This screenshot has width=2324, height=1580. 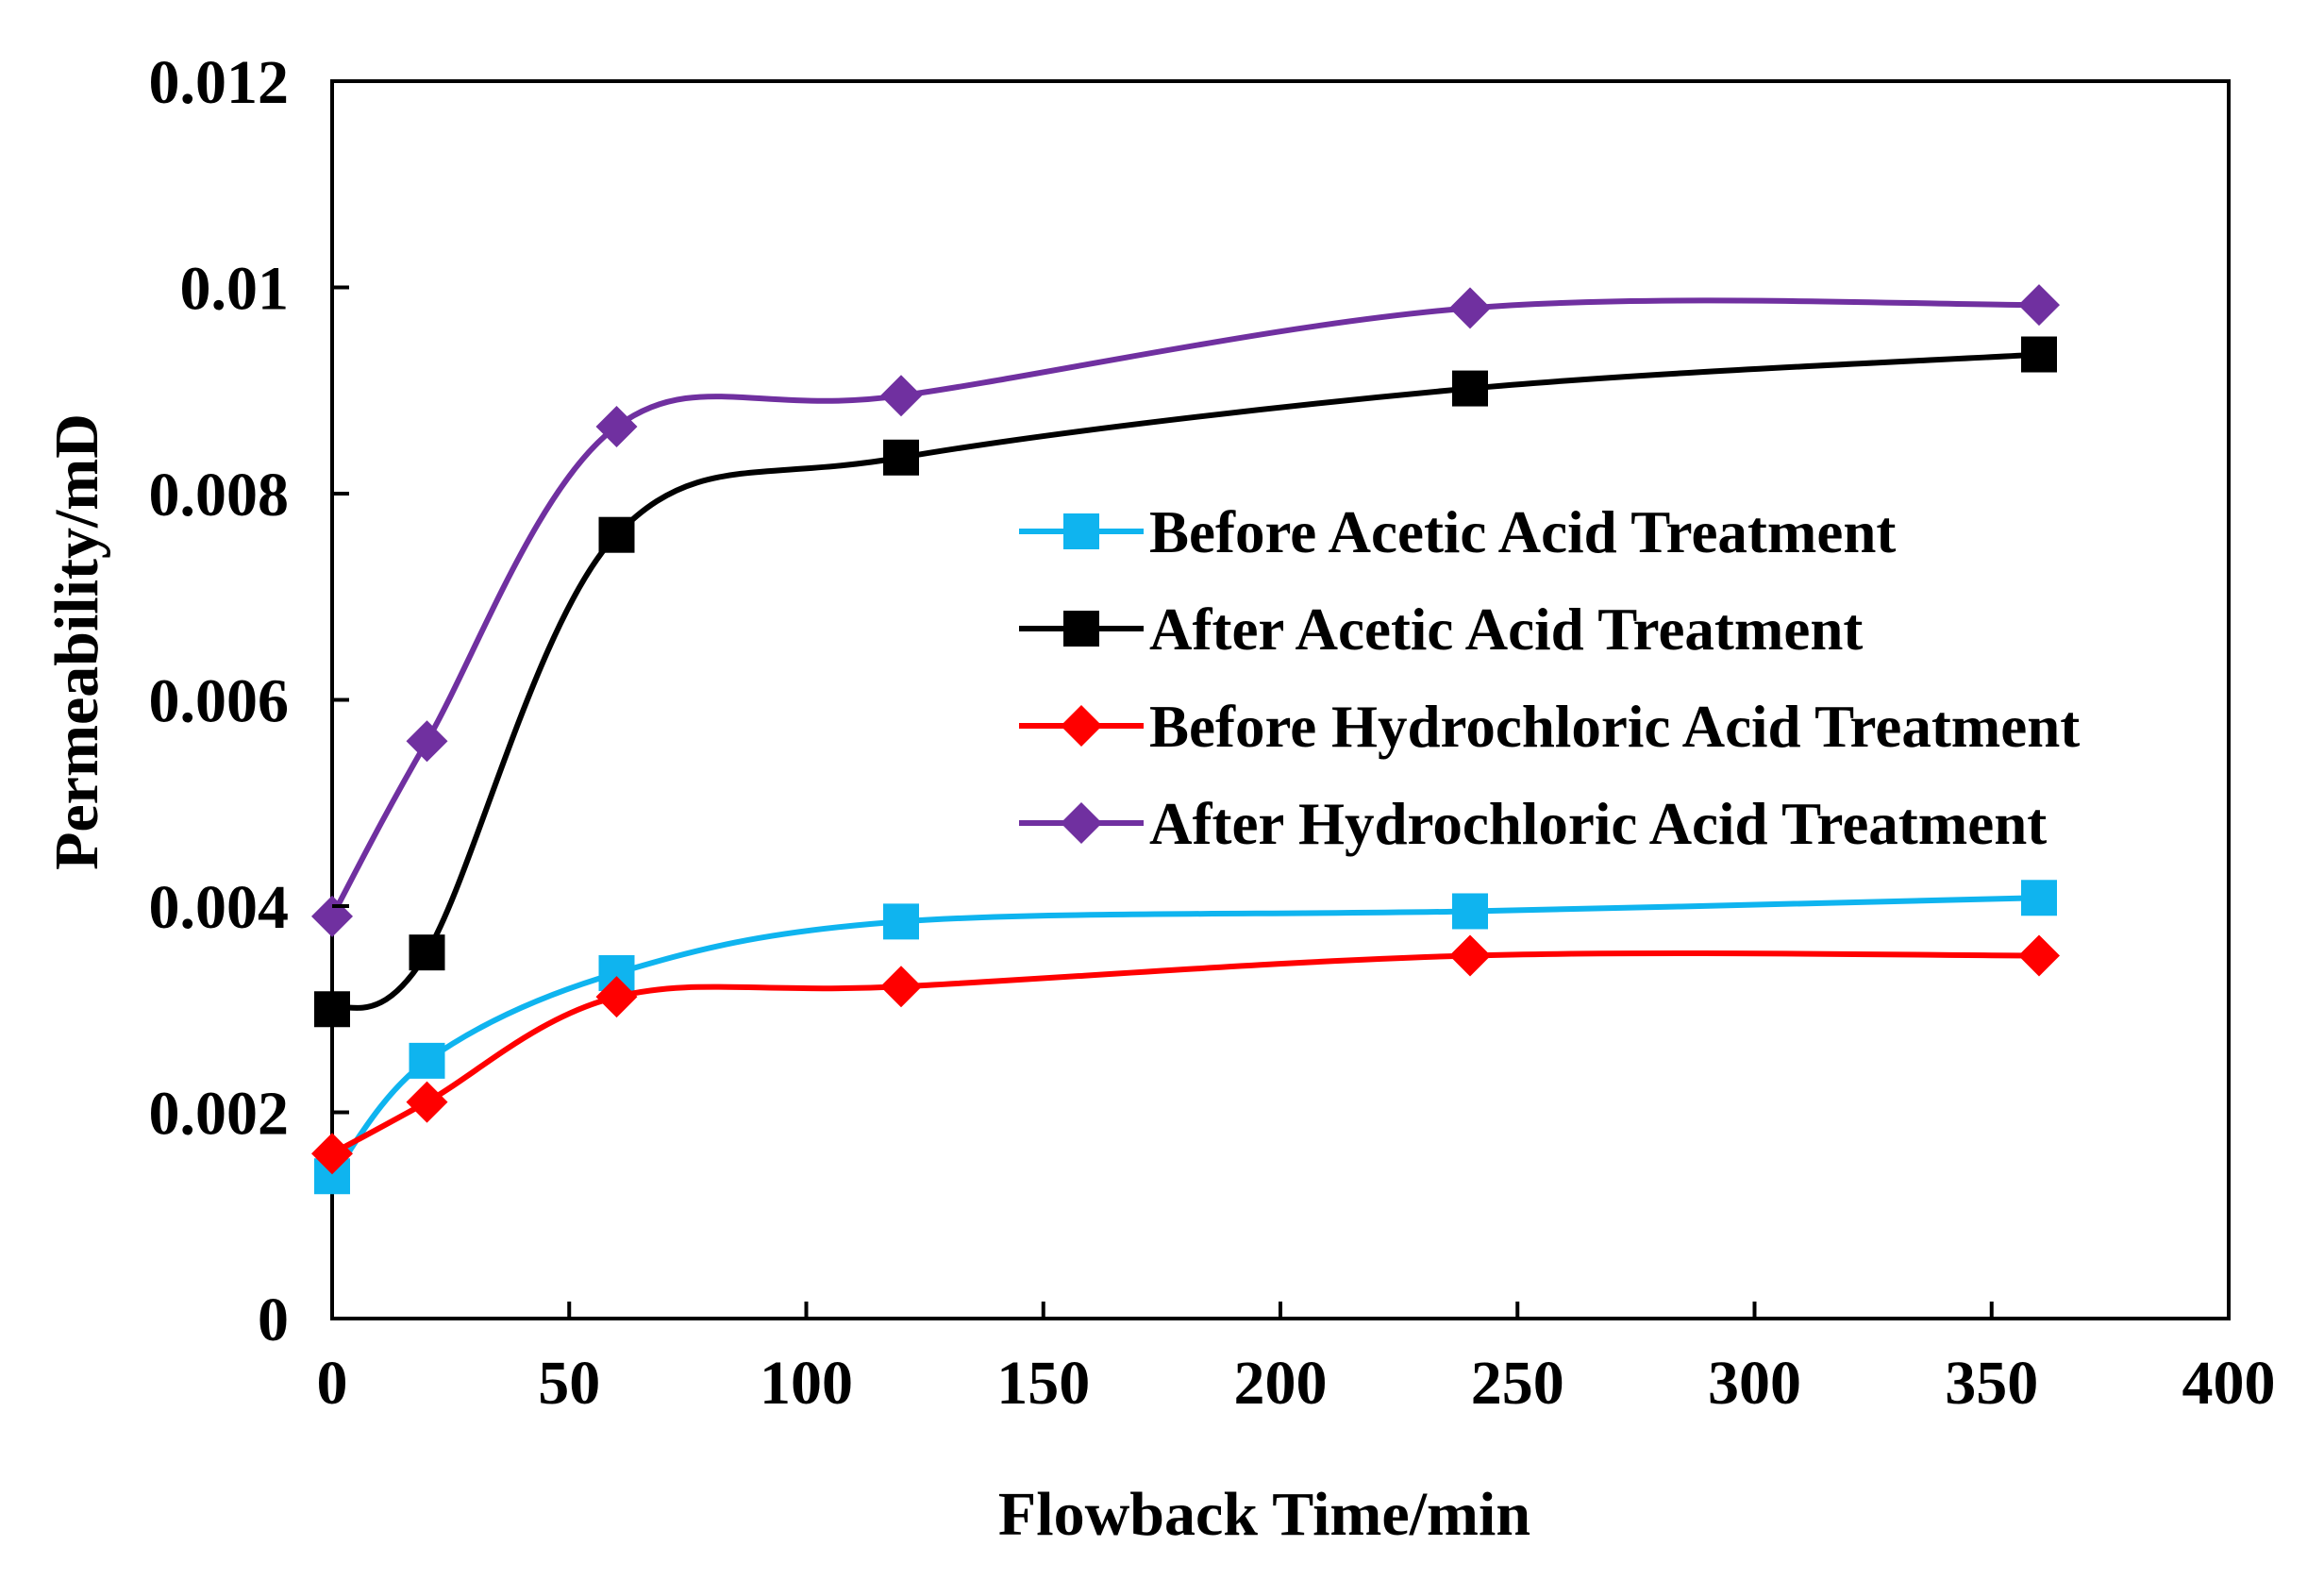 What do you see at coordinates (1754, 1383) in the screenshot?
I see `x-tick-label: 300` at bounding box center [1754, 1383].